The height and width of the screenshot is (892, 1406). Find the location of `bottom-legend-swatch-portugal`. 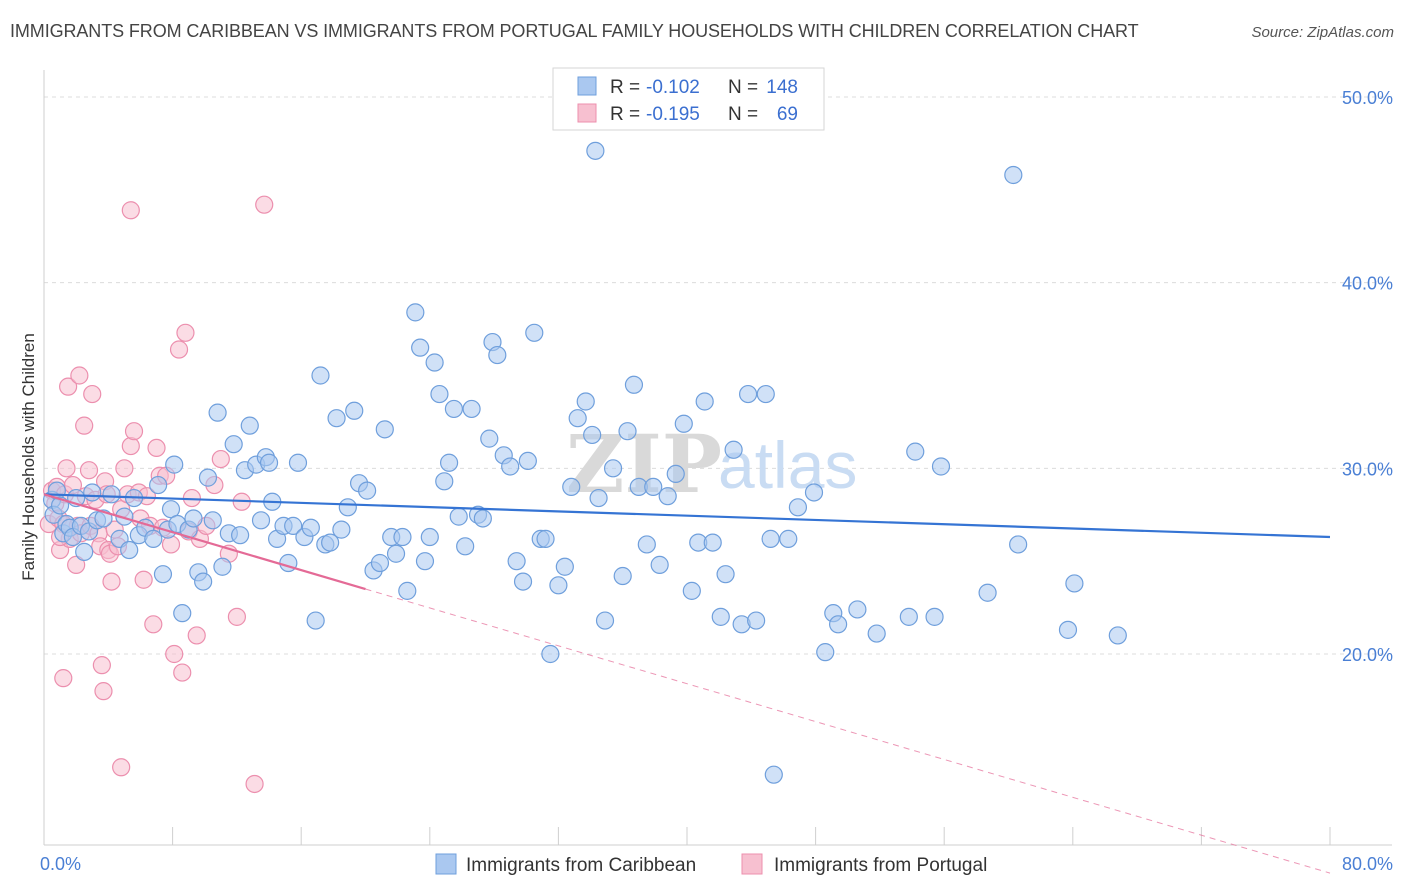

bottom-legend-swatch-portugal is located at coordinates (752, 864).